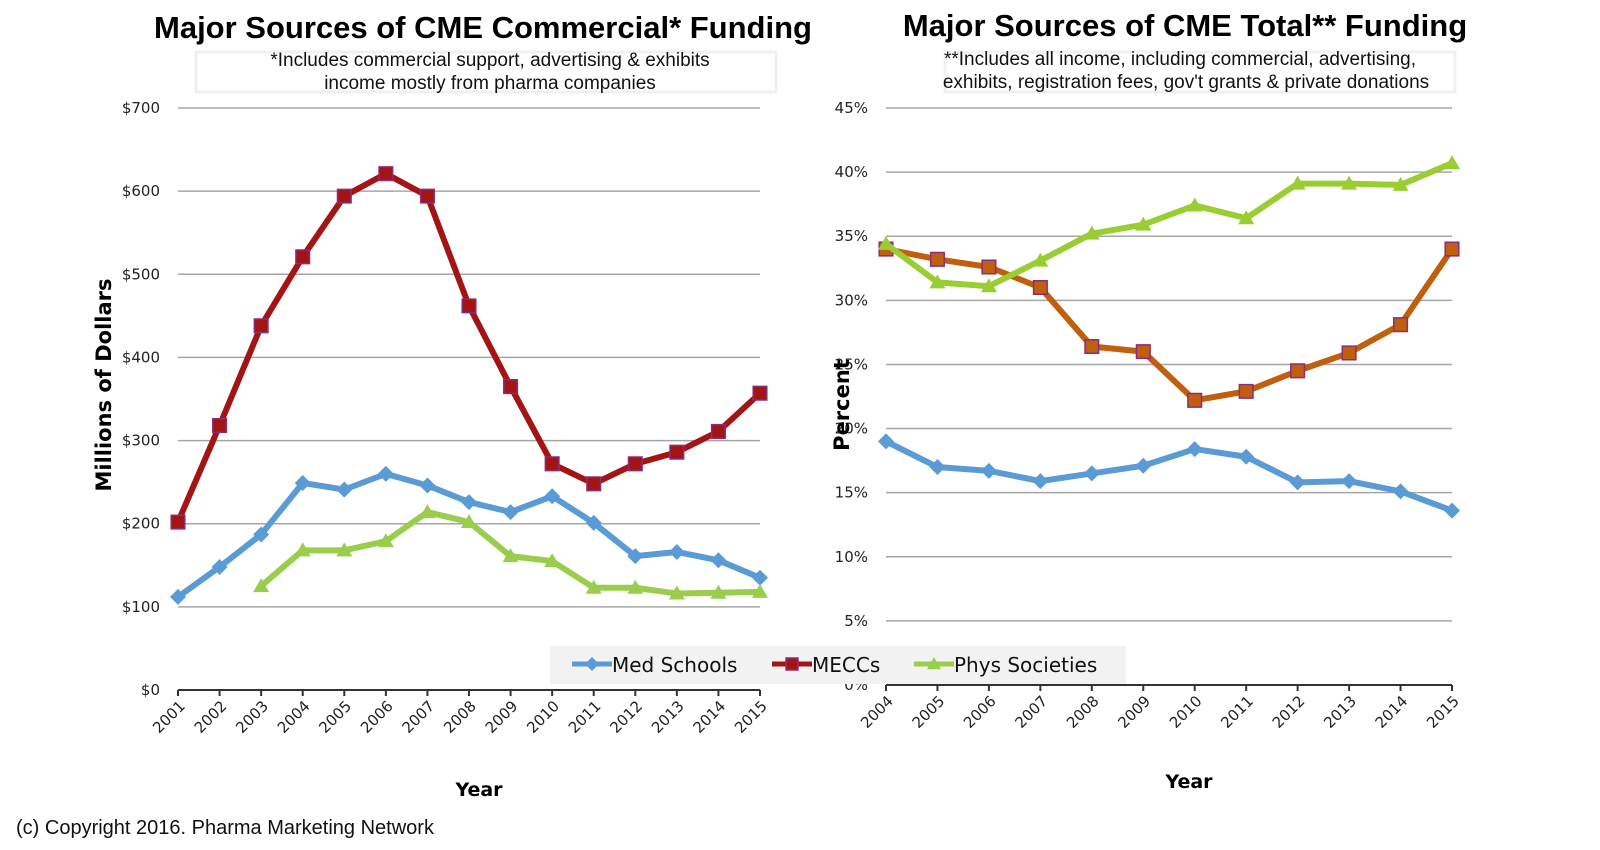  Describe the element at coordinates (1005, 665) in the screenshot. I see `legend-item-phys-societies: Phys Societies` at that location.